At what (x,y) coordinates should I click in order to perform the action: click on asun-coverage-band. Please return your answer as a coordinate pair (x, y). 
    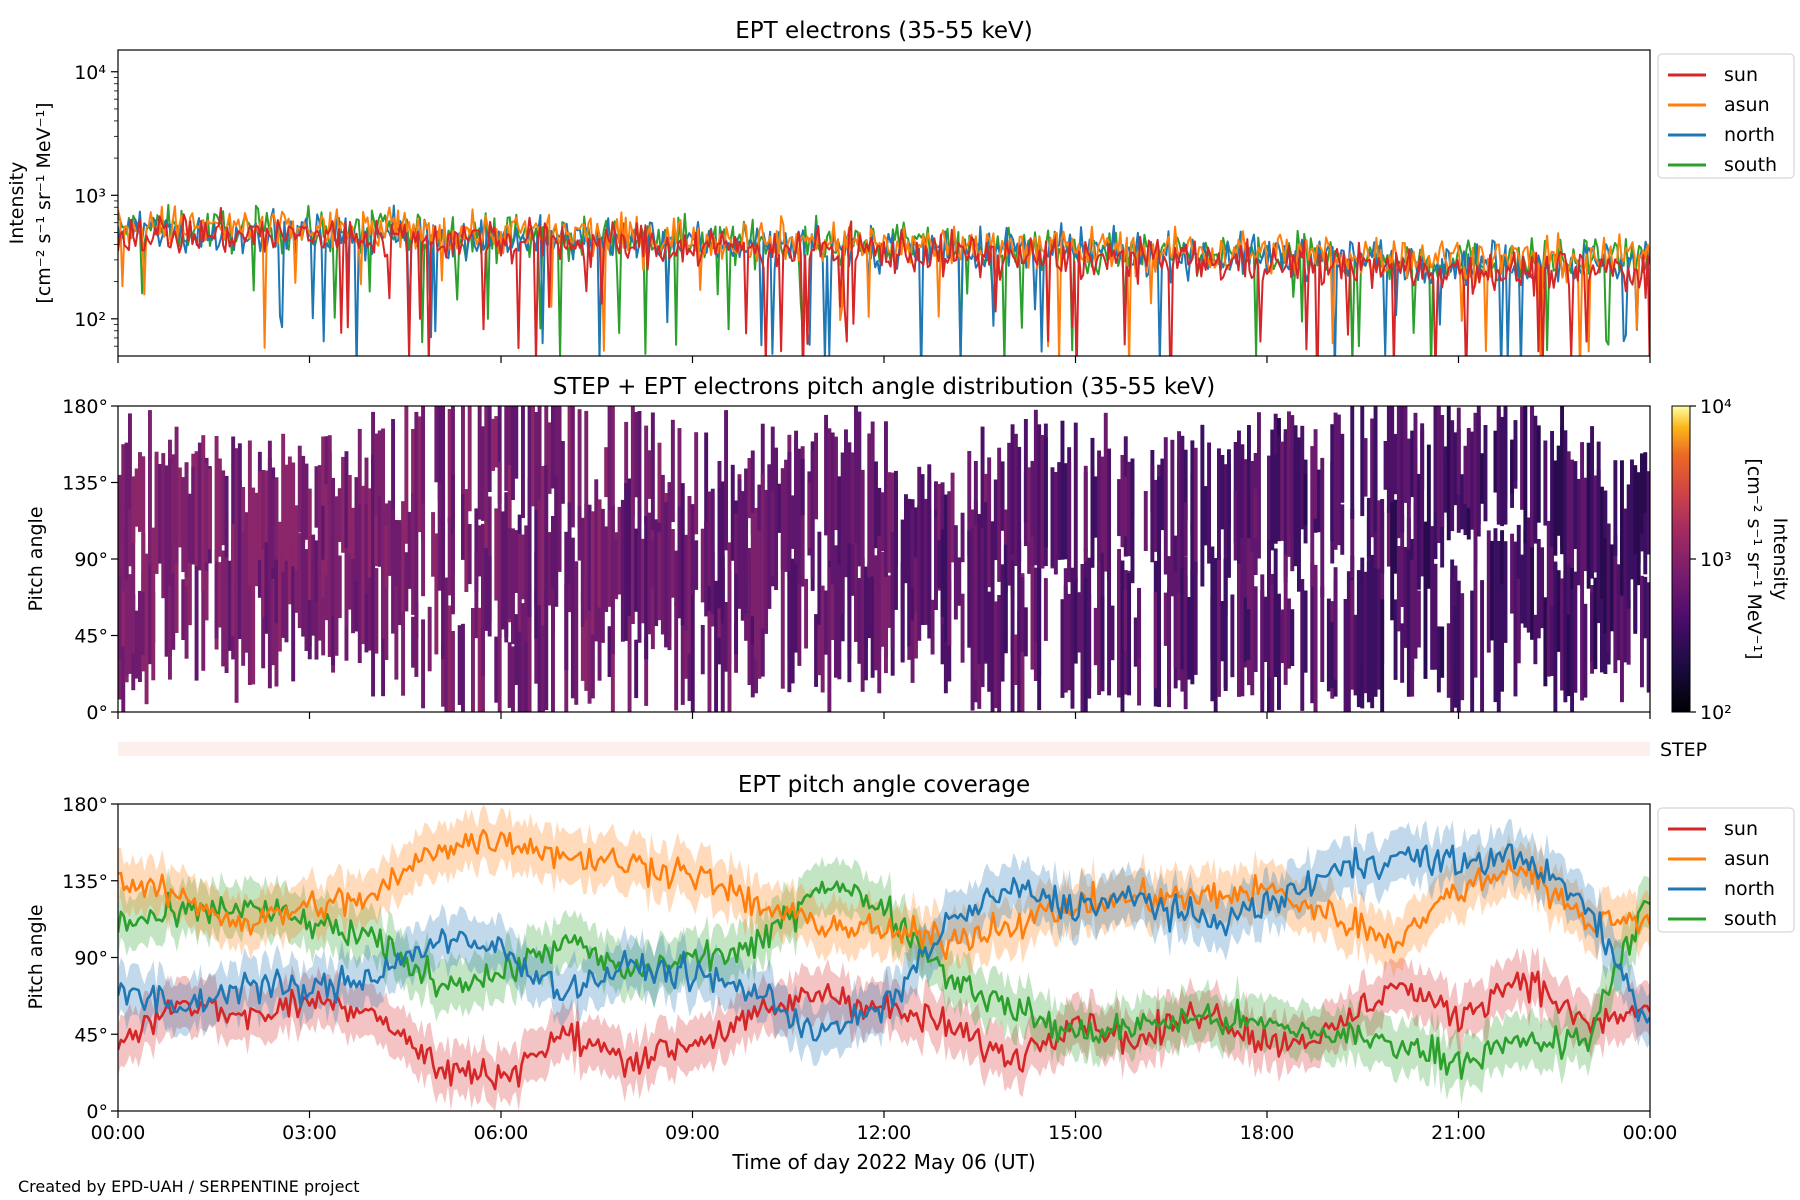
    Looking at the image, I should click on (884, 894).